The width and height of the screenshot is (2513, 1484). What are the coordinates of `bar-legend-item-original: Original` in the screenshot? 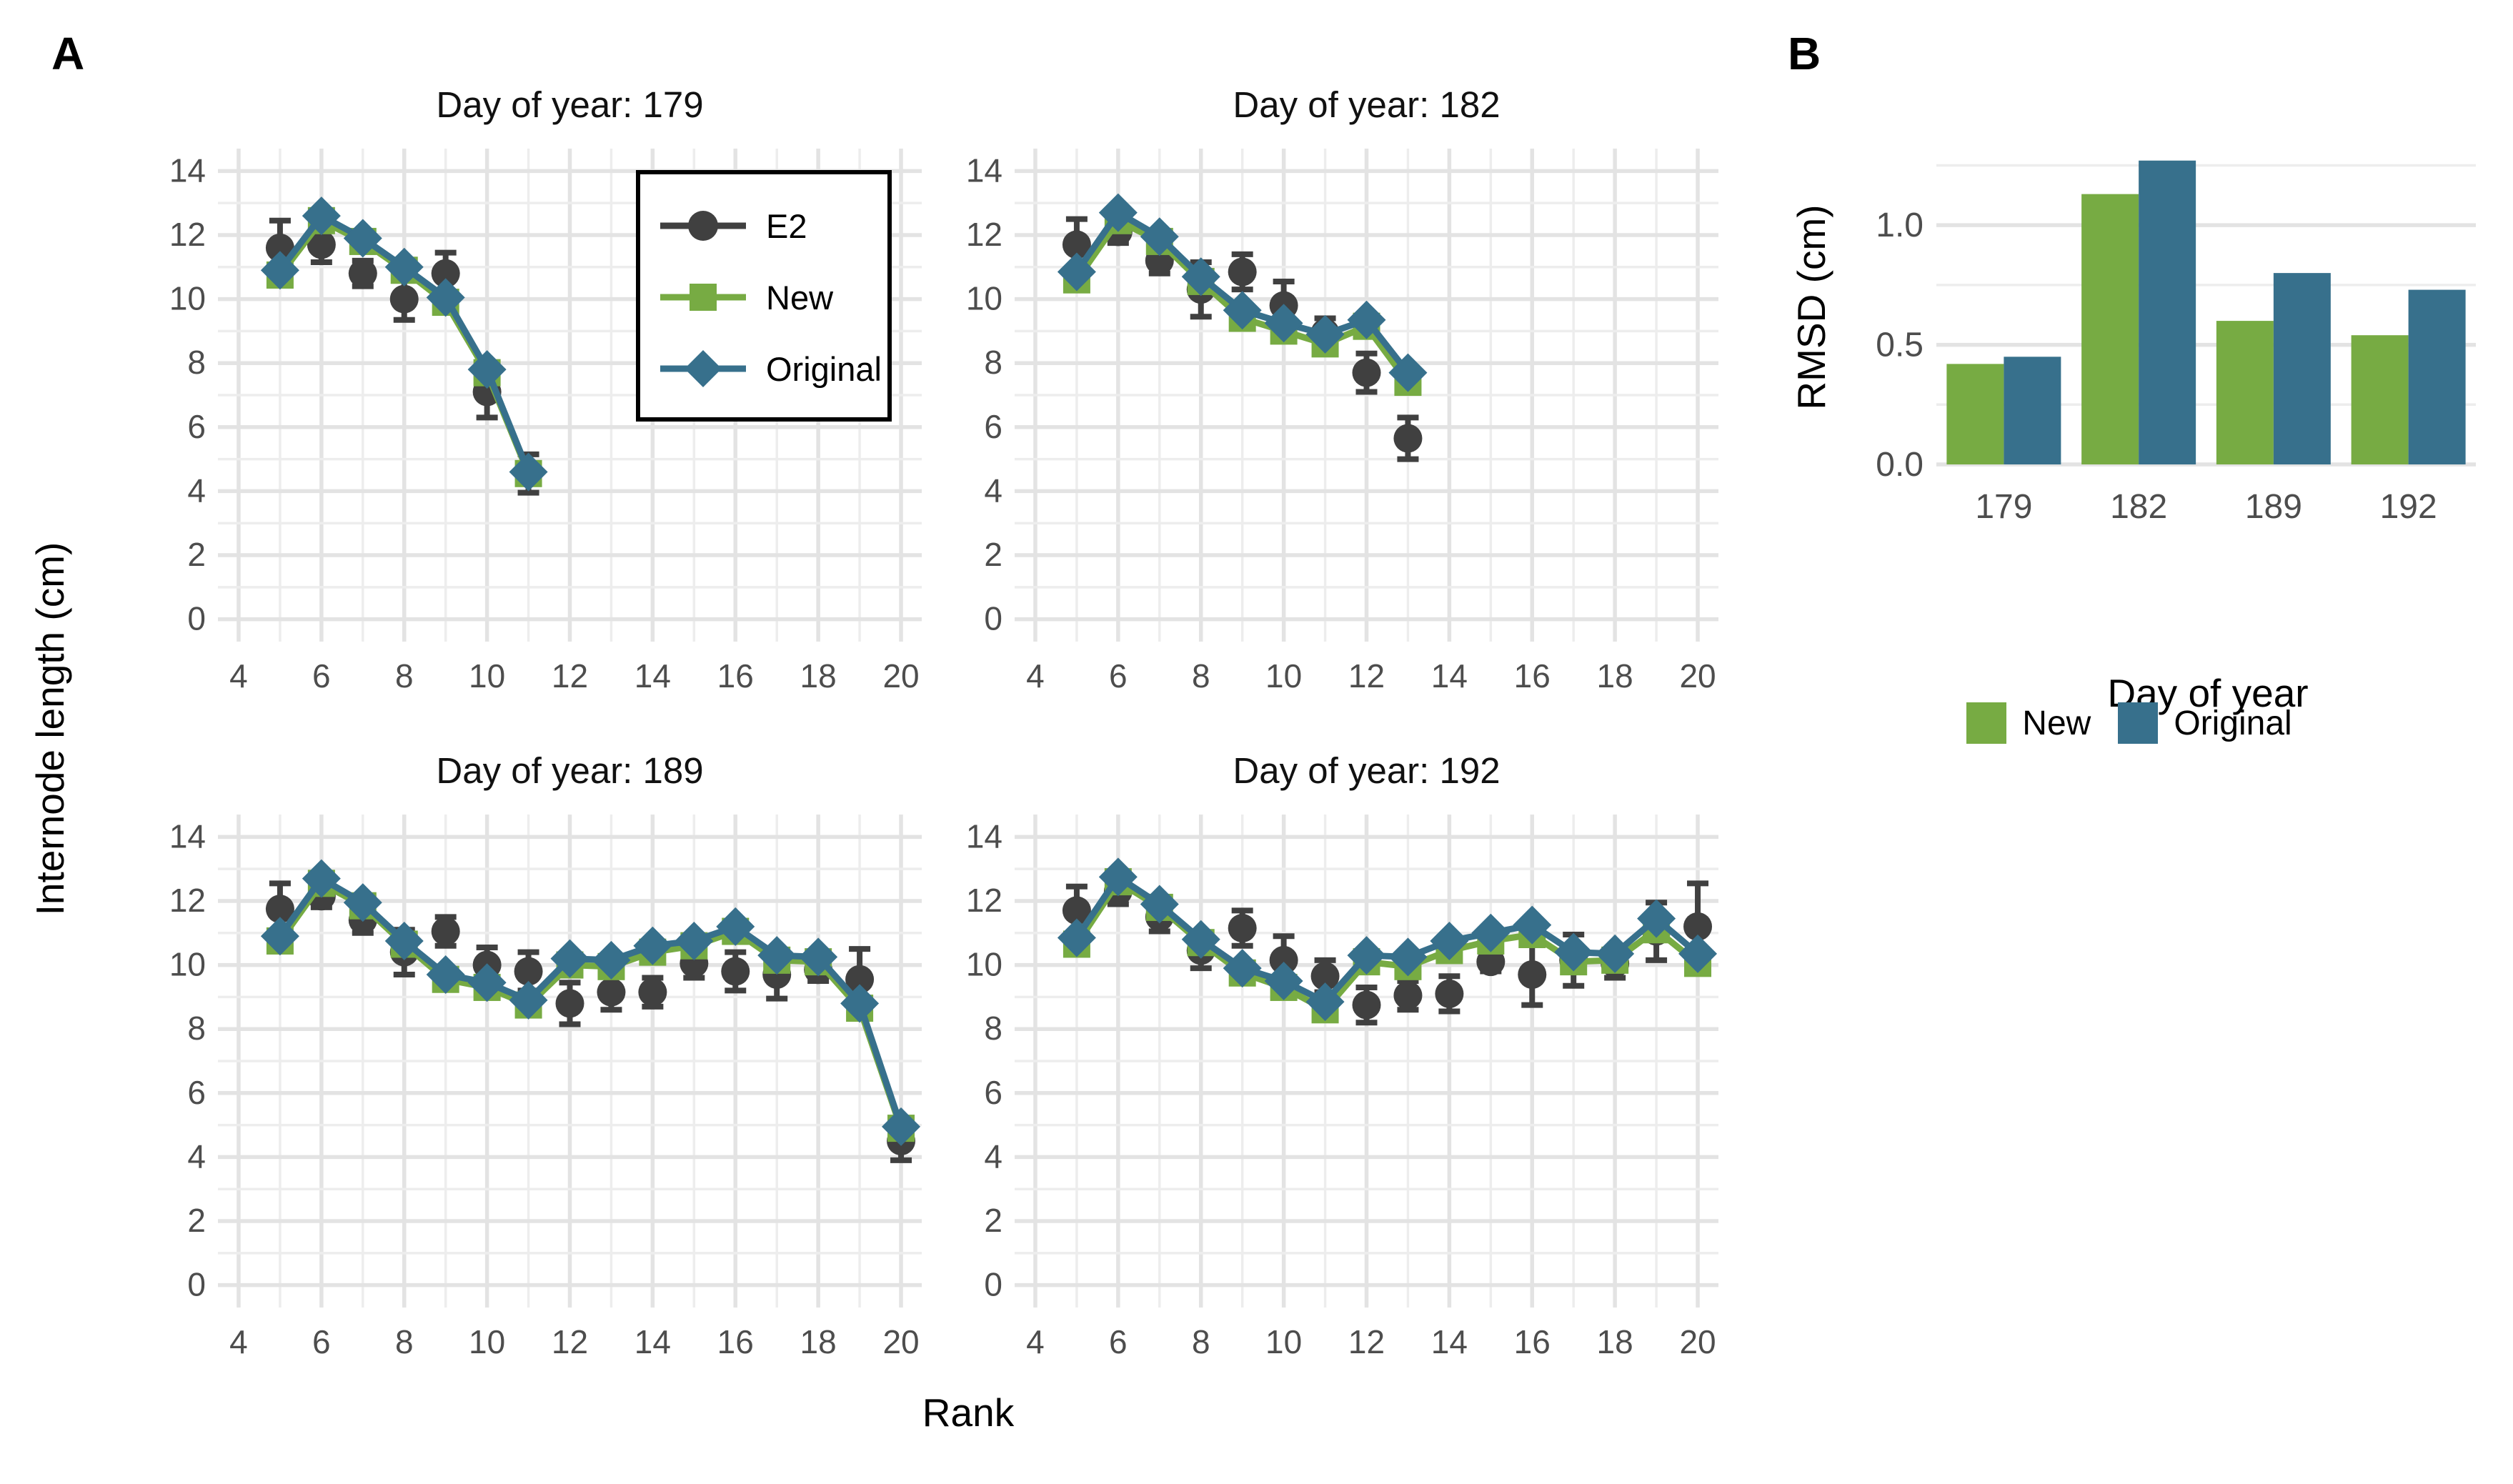 It's located at (2205, 723).